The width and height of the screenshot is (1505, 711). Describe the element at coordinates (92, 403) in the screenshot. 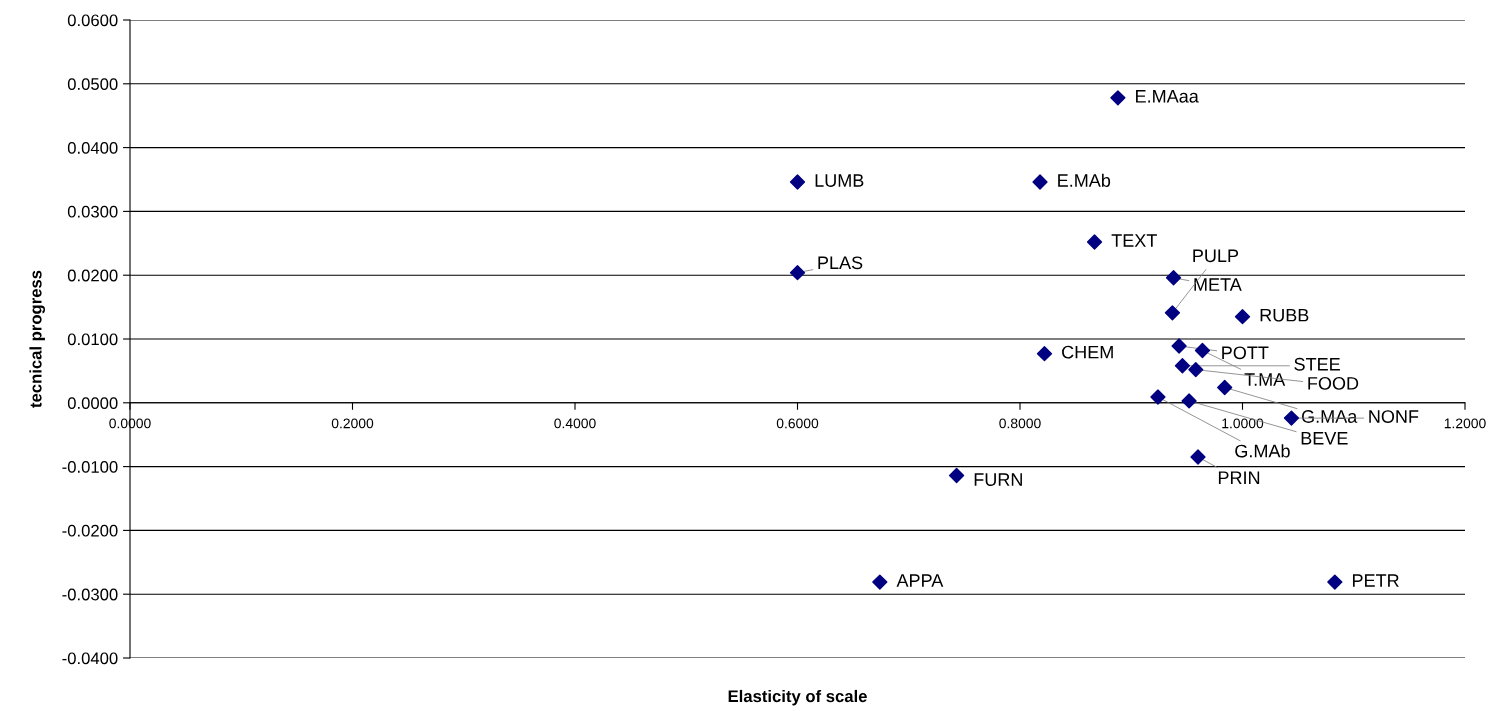

I see `y-tick-label: 0.0000` at that location.